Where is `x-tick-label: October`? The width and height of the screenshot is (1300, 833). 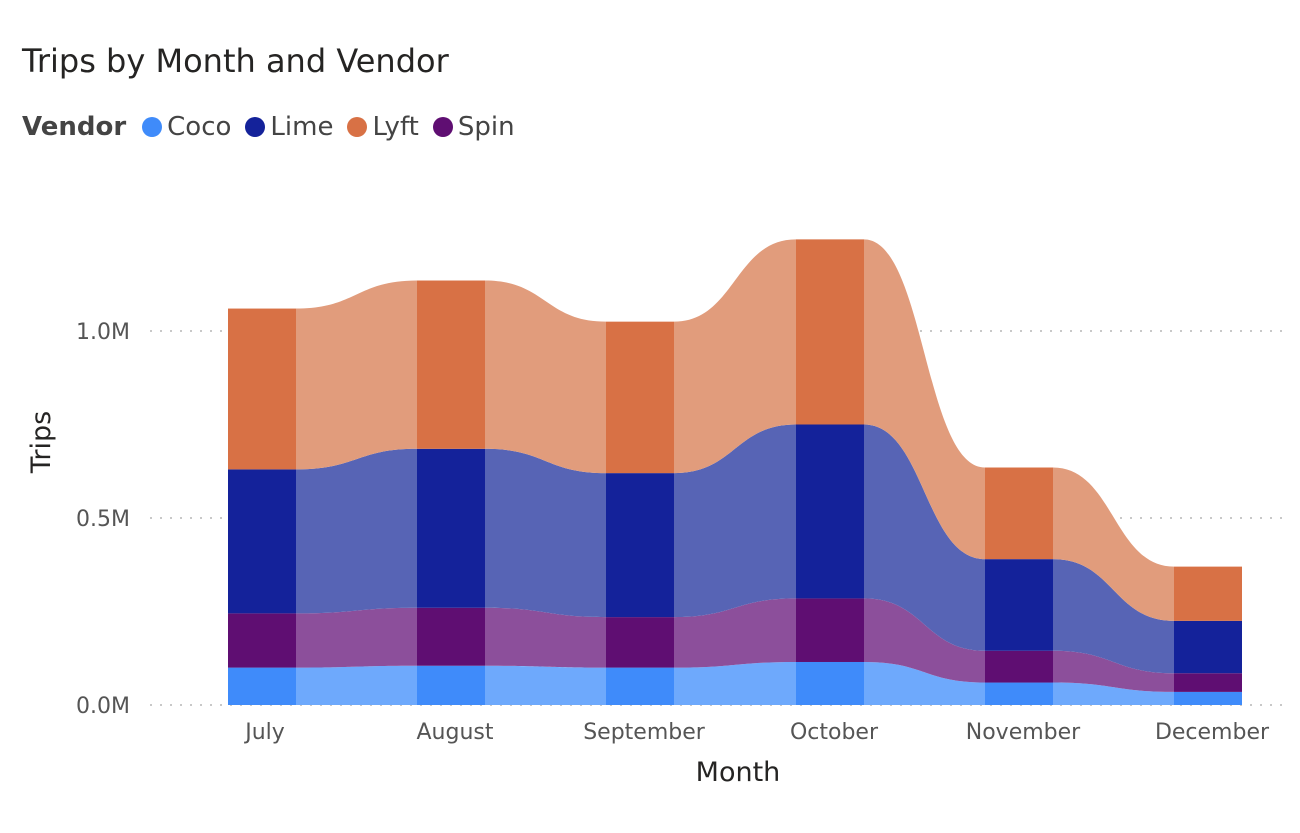 x-tick-label: October is located at coordinates (834, 732).